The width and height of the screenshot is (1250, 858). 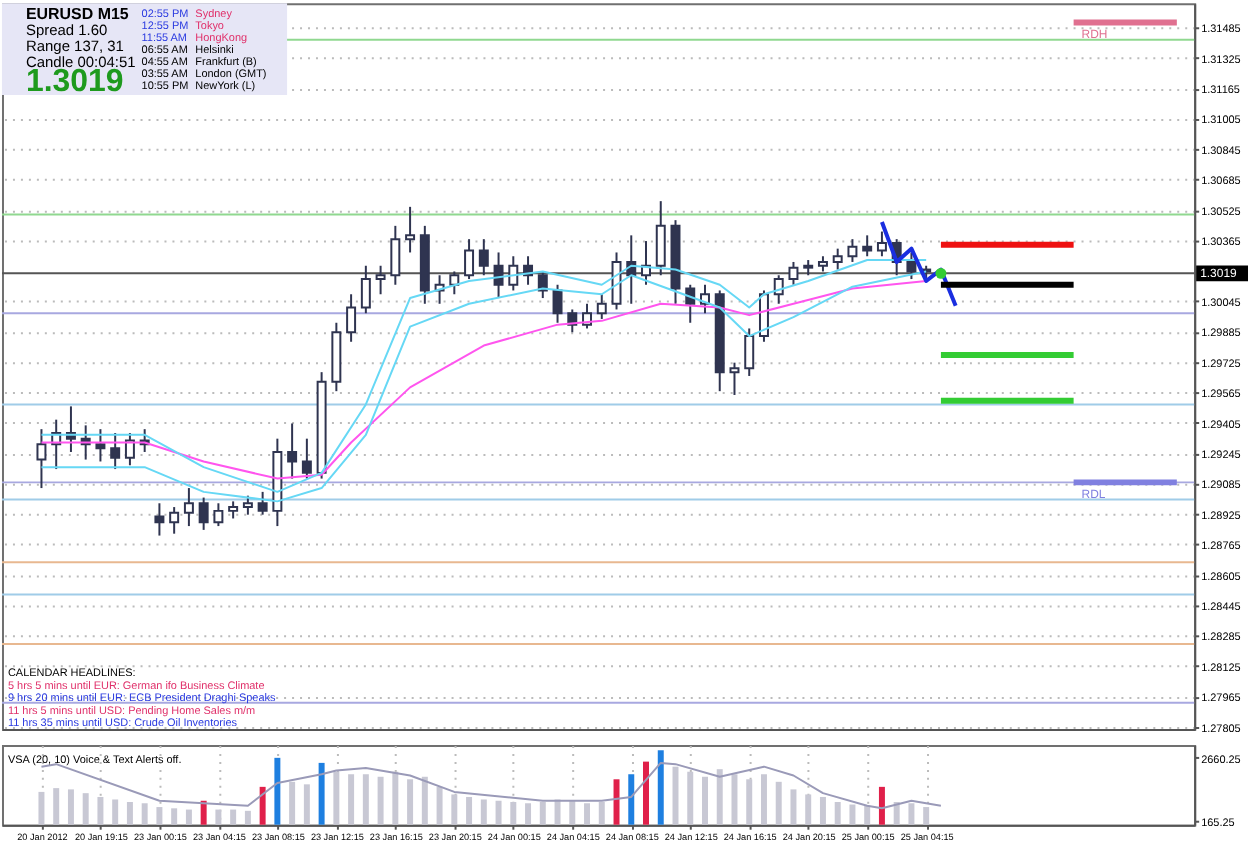 I want to click on annotation: 1.3019, so click(x=74, y=82).